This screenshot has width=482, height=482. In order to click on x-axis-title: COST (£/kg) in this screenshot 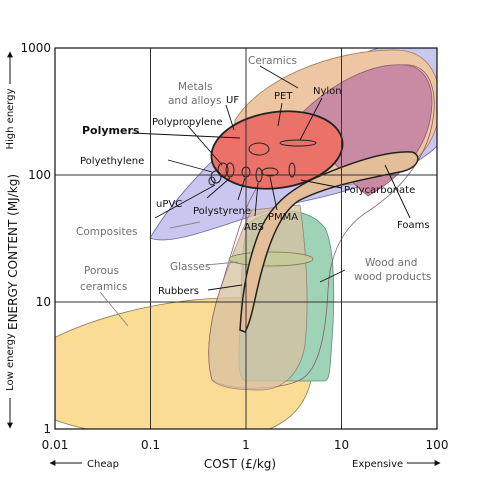, I will do `click(240, 464)`.